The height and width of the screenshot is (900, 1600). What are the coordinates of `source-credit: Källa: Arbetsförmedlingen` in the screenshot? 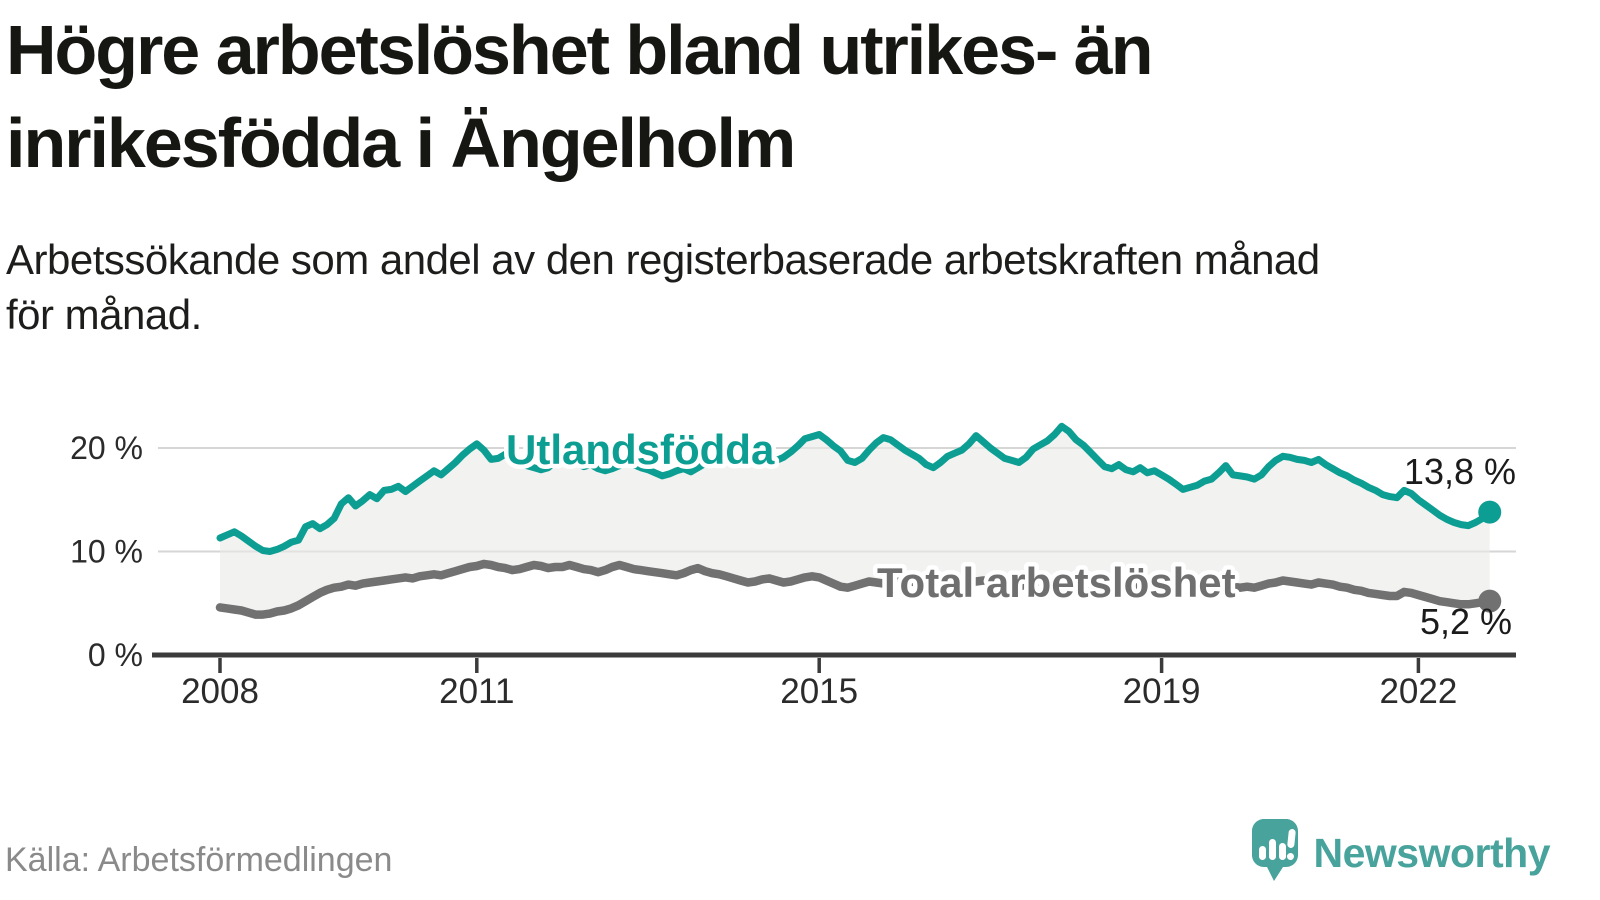 It's located at (199, 860).